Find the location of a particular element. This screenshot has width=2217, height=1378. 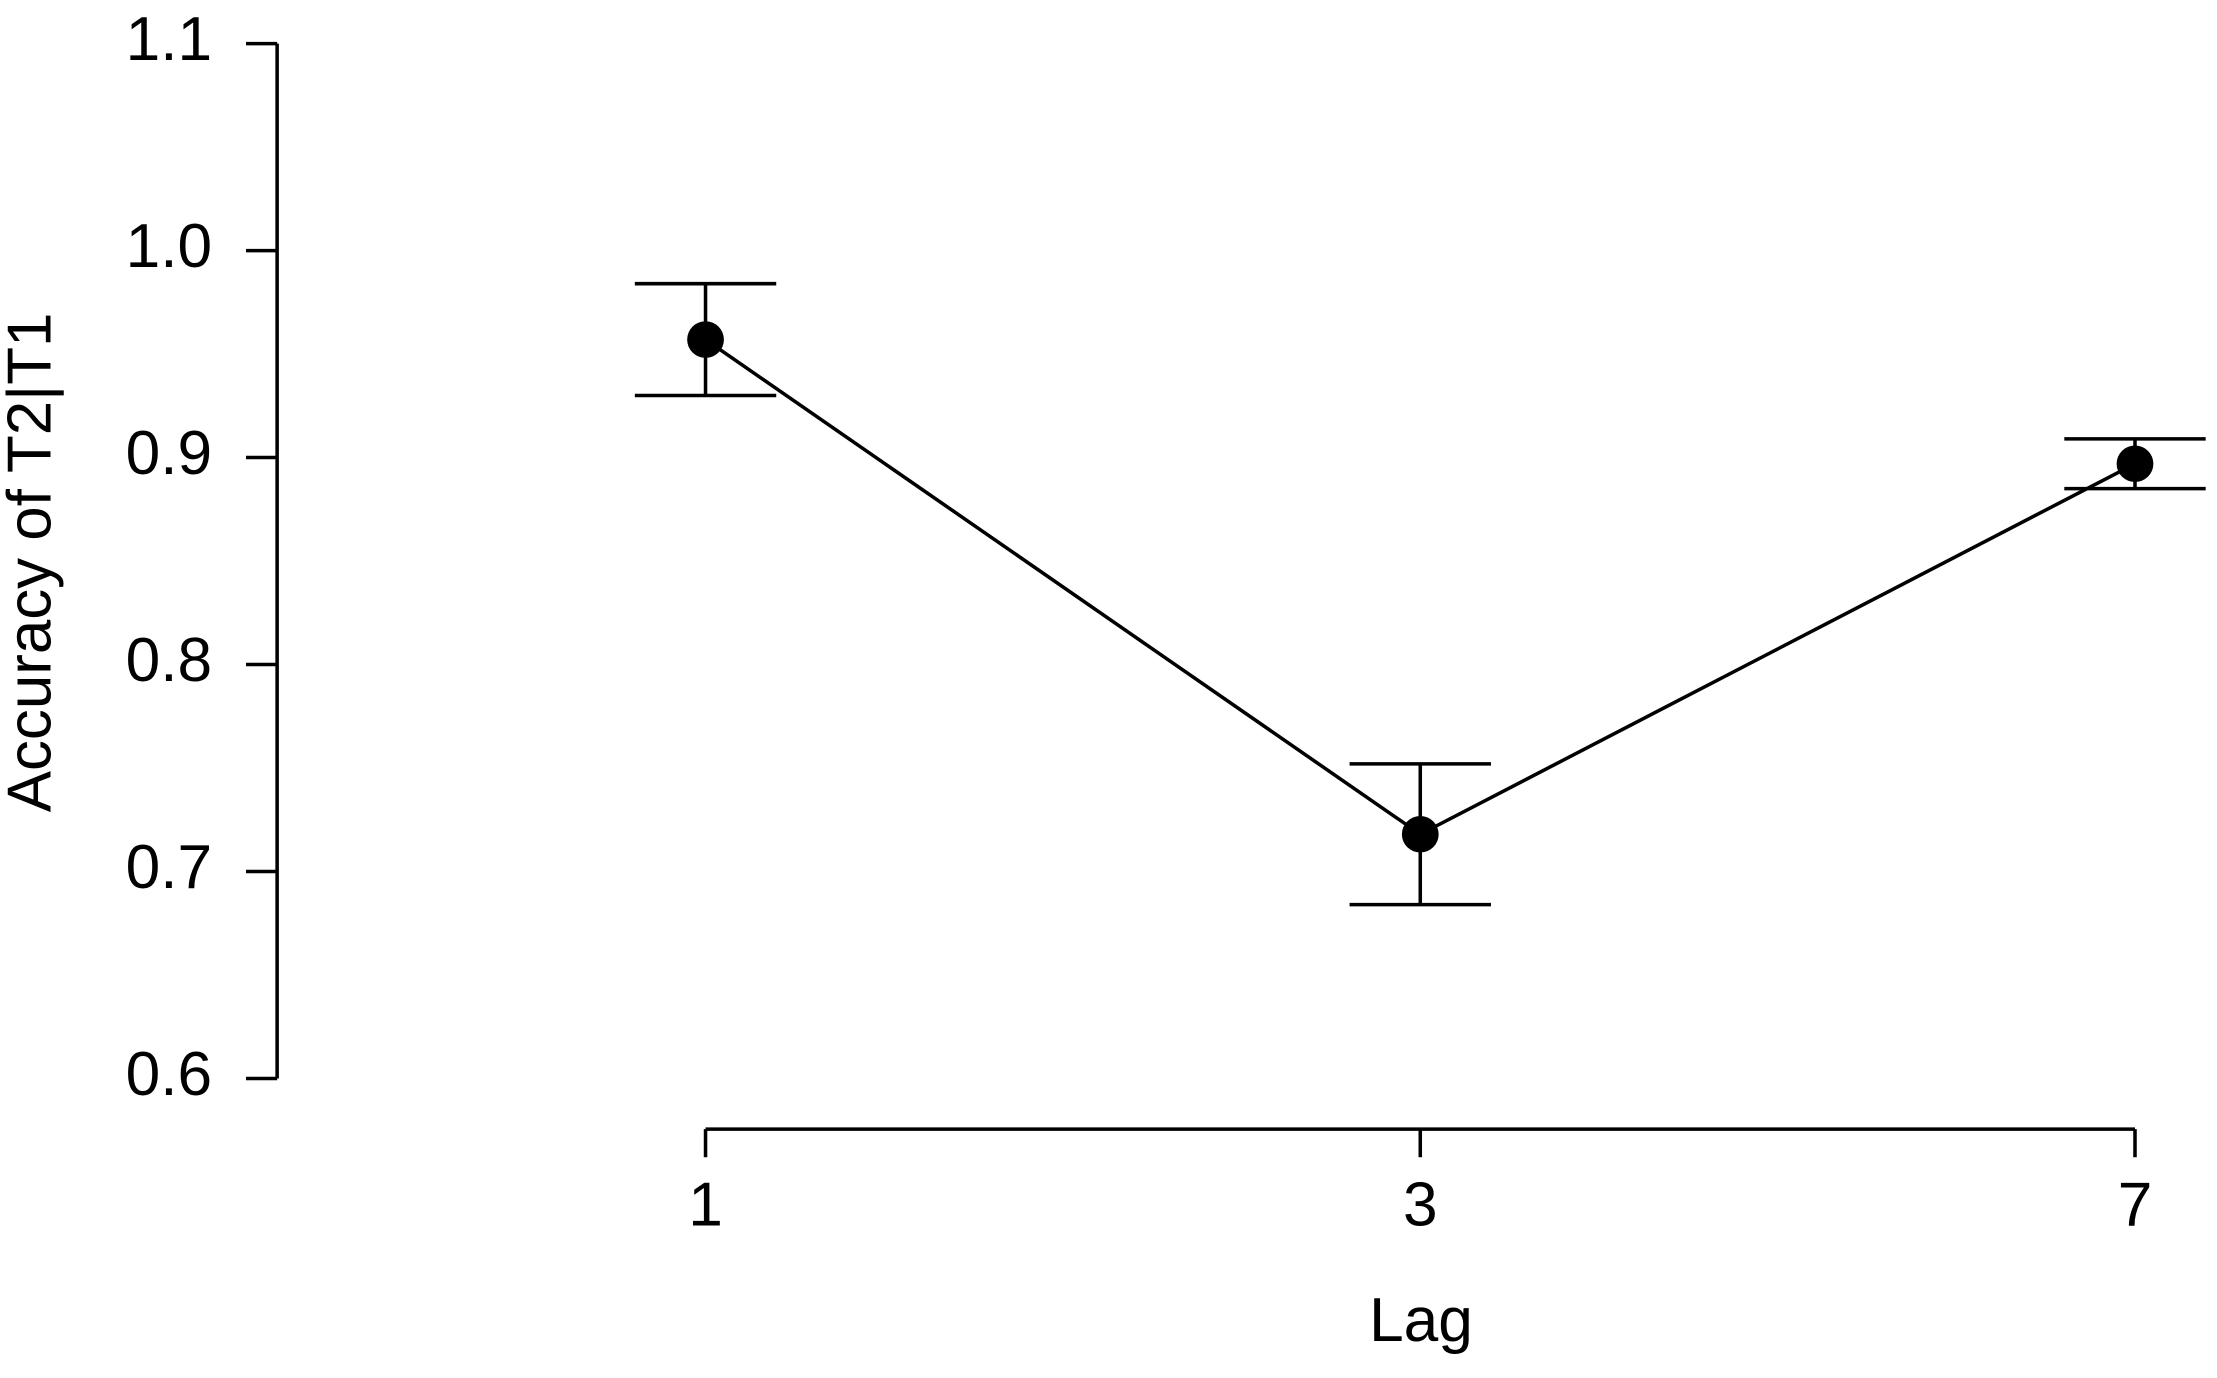

x-tick-label: 1 is located at coordinates (705, 1205).